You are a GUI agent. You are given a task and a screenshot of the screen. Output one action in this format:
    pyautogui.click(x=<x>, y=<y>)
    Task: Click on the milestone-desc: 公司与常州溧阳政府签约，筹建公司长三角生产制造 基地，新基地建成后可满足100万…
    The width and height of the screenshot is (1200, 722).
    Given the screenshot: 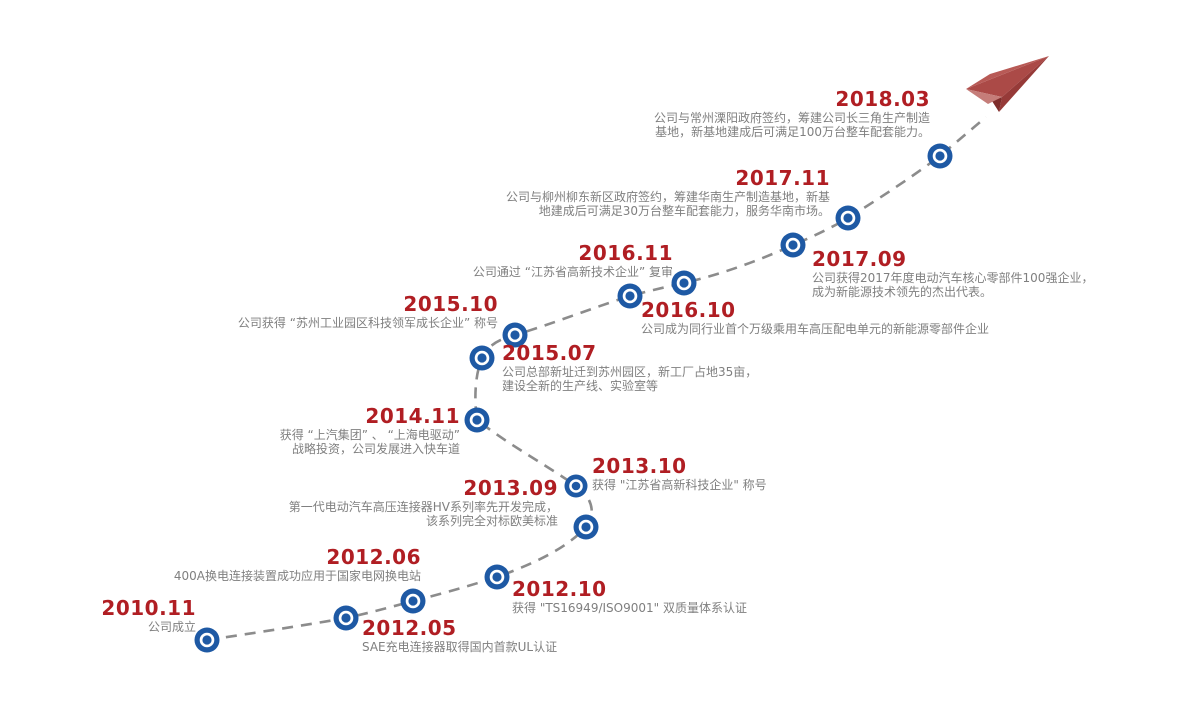 What is the action you would take?
    pyautogui.click(x=791, y=125)
    